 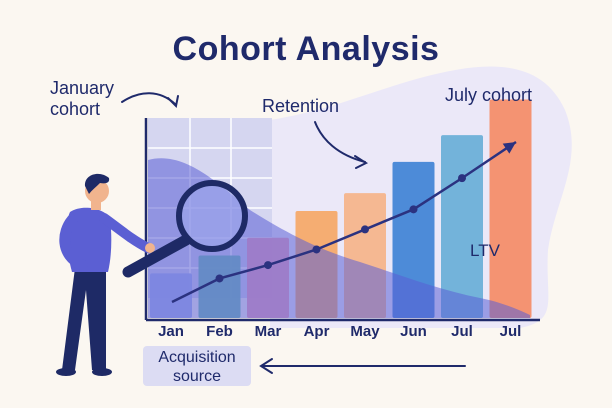 What do you see at coordinates (510, 331) in the screenshot?
I see `x-tick-jul-7: Jul` at bounding box center [510, 331].